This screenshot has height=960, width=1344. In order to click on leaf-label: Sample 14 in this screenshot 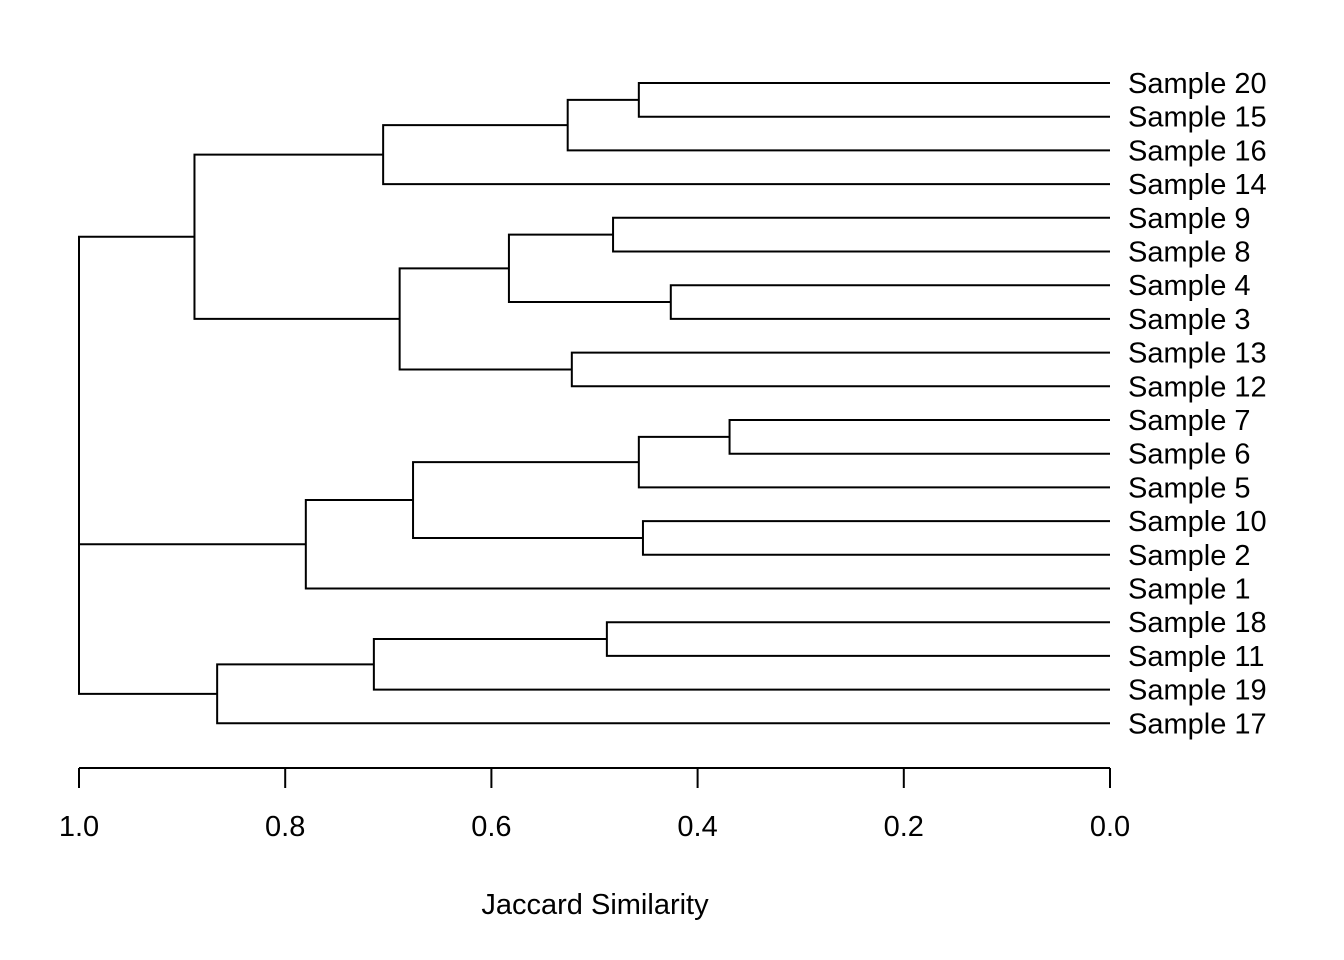, I will do `click(1197, 185)`.